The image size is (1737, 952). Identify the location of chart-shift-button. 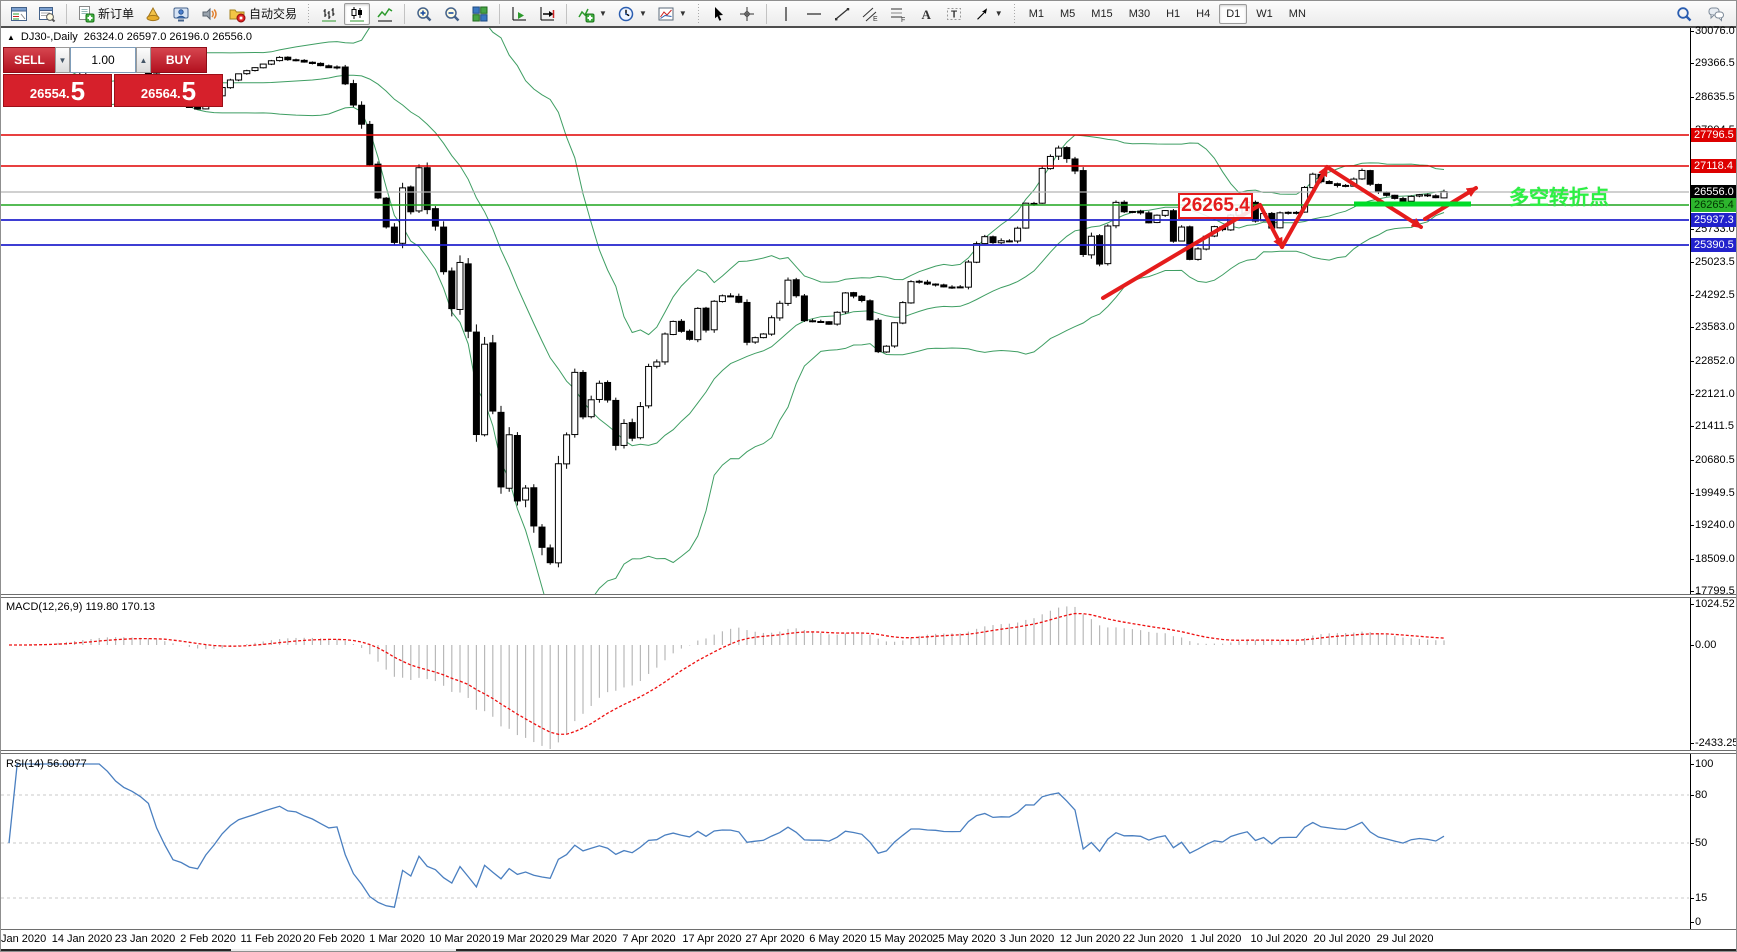
(547, 14).